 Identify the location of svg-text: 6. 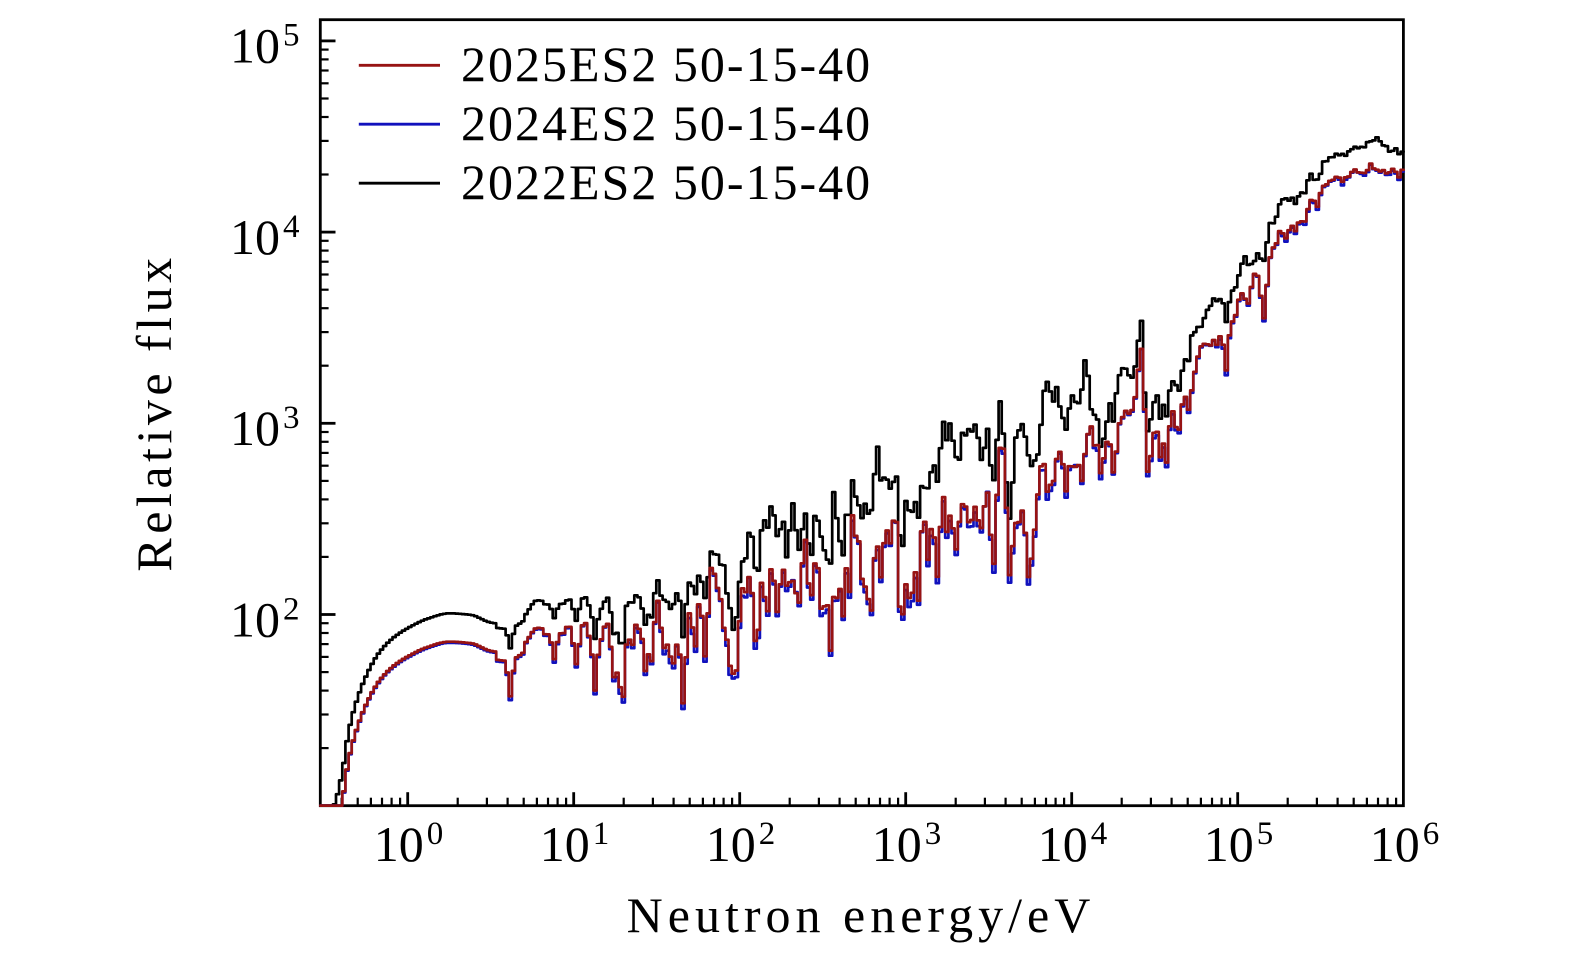
(1431, 834).